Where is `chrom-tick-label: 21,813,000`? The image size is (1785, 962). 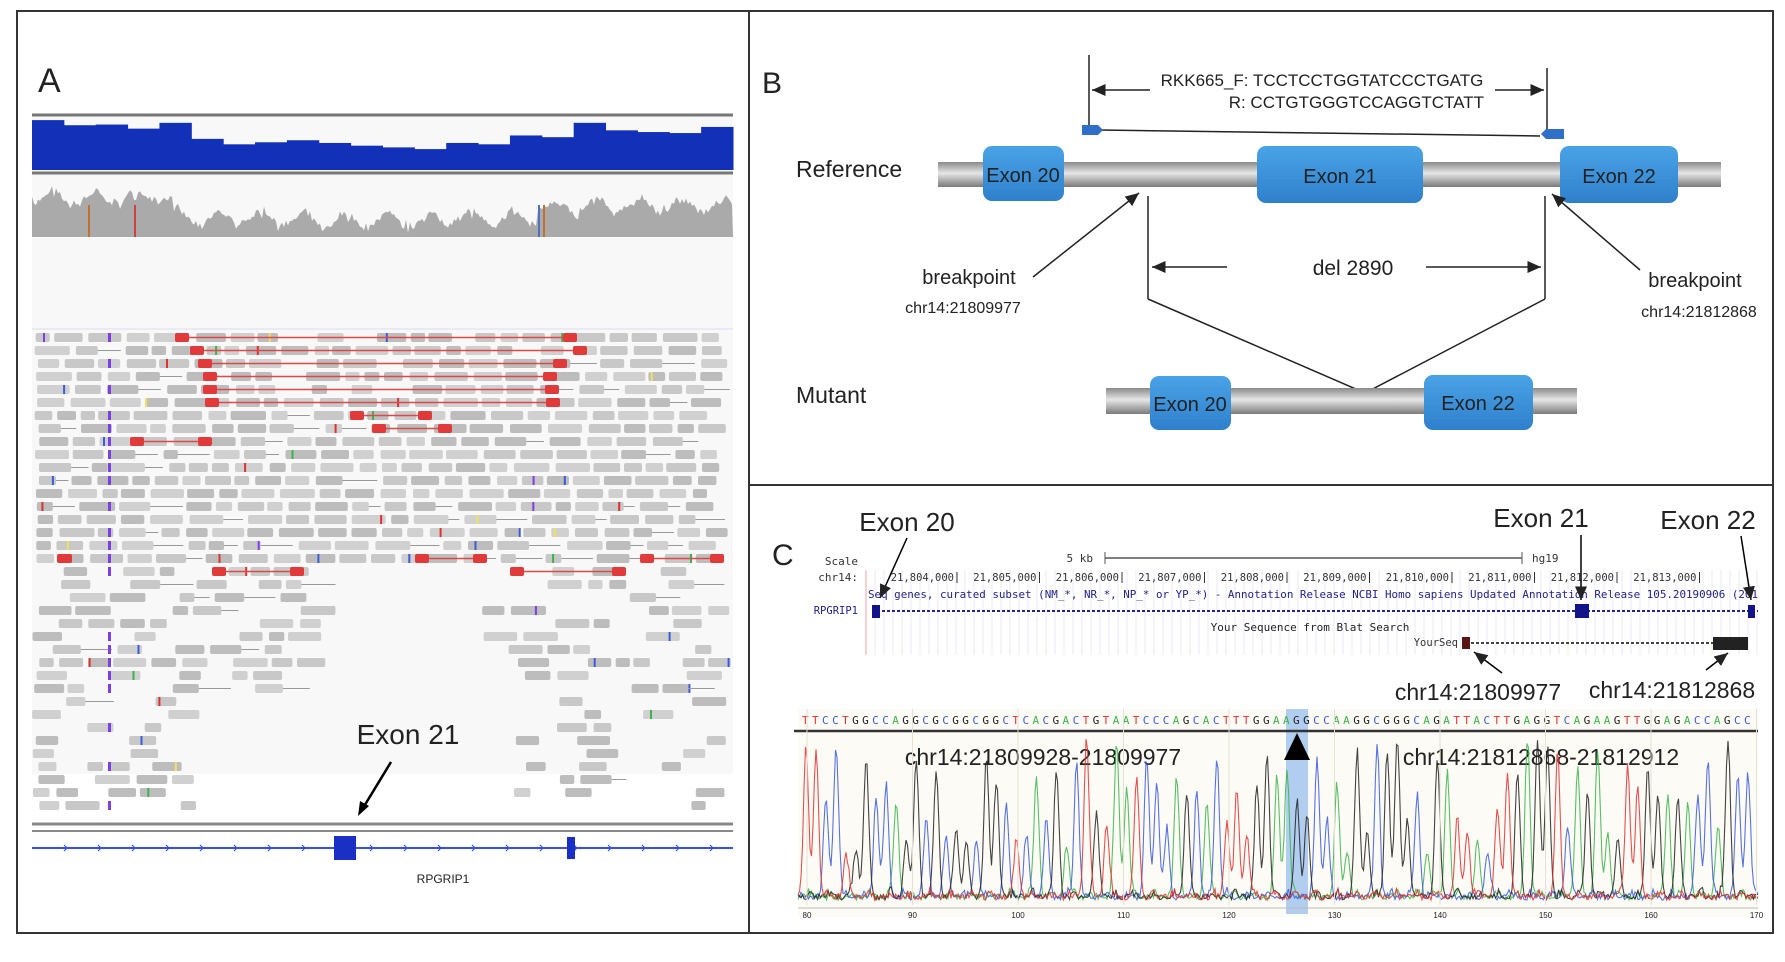 chrom-tick-label: 21,813,000 is located at coordinates (1664, 578).